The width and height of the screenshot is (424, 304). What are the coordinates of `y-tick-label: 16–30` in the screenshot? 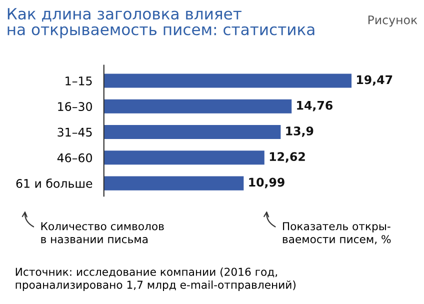 It's located at (75, 107).